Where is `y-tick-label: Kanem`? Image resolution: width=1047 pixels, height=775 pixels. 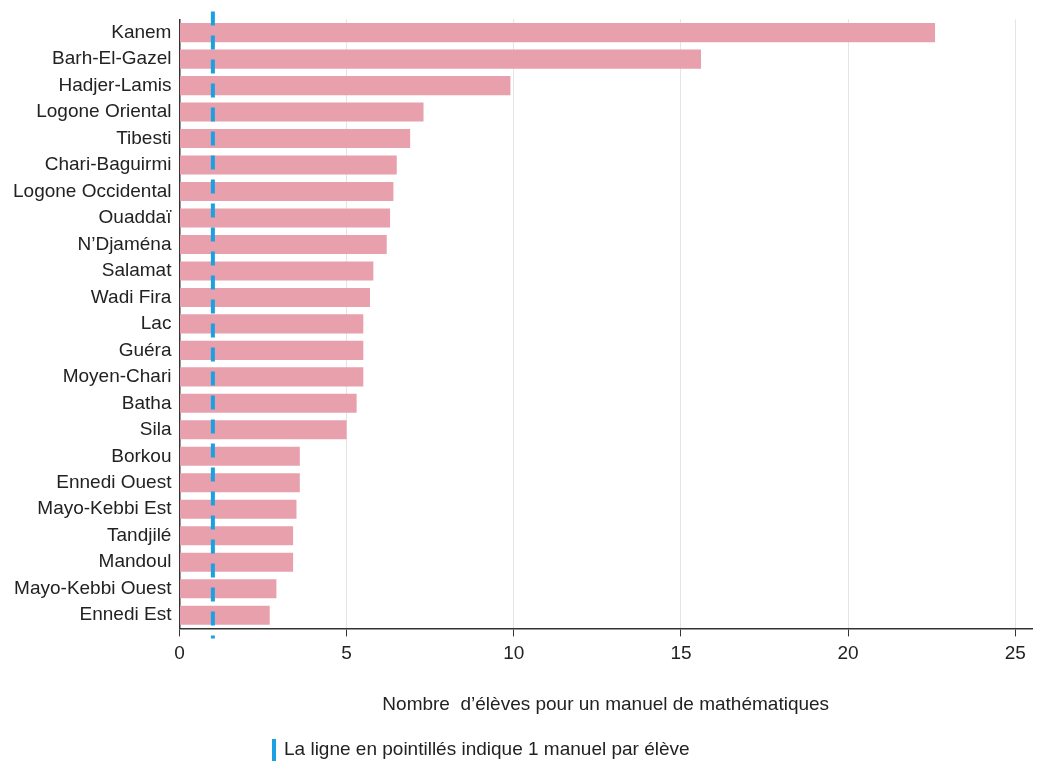
y-tick-label: Kanem is located at coordinates (141, 31).